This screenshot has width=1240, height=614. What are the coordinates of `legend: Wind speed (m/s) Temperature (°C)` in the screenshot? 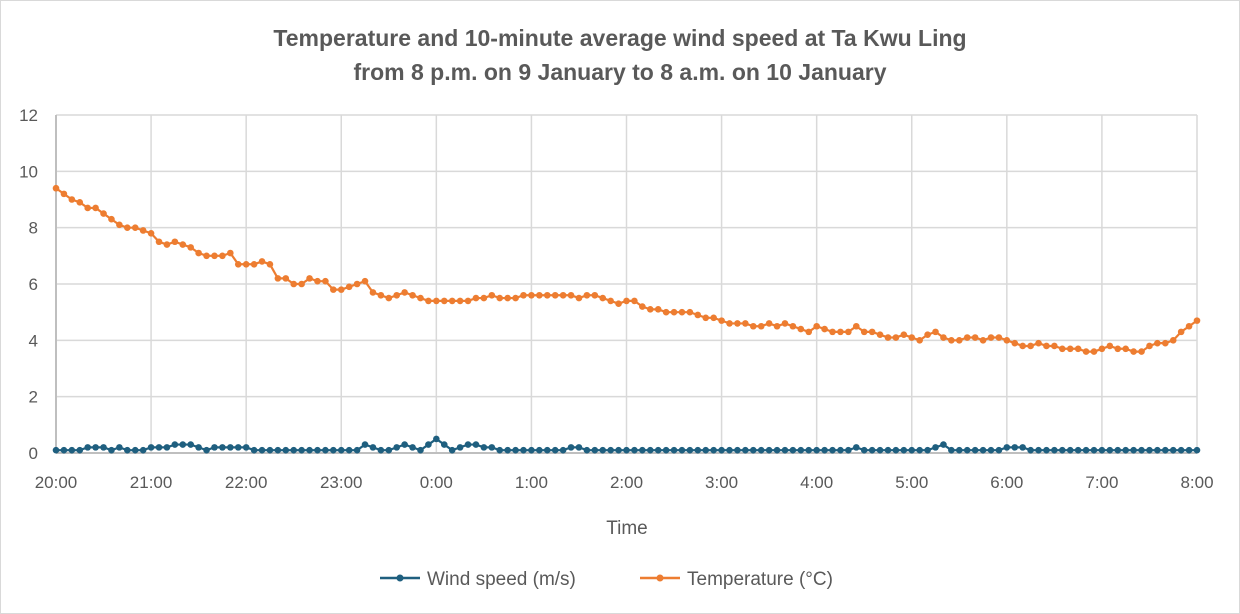 It's located at (606, 579).